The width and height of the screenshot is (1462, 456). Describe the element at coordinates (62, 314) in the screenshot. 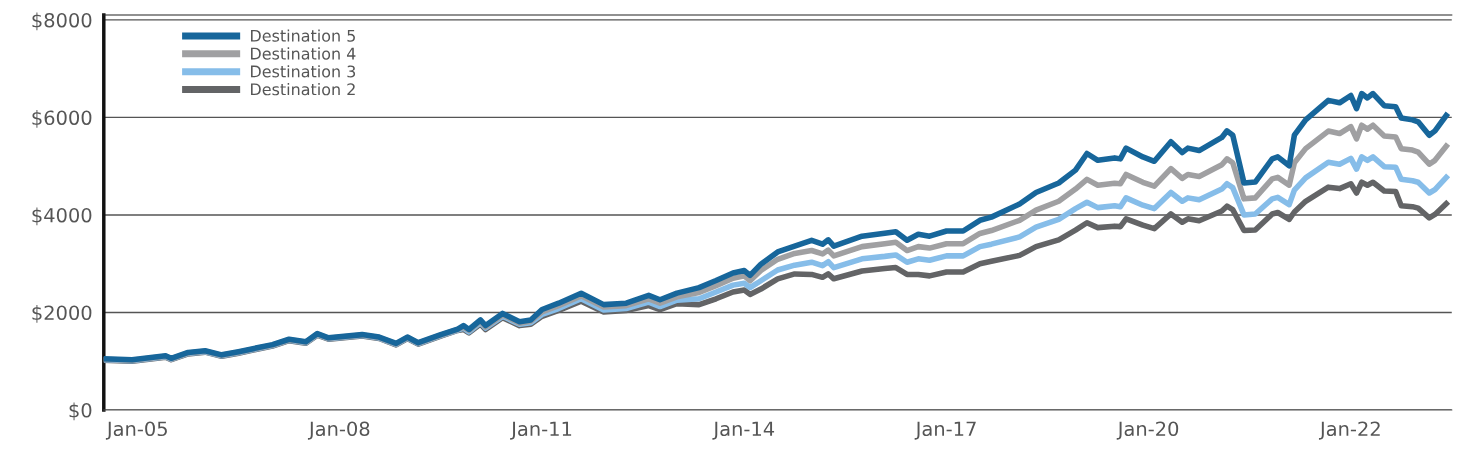

I see `y-tick-label: $2000` at that location.